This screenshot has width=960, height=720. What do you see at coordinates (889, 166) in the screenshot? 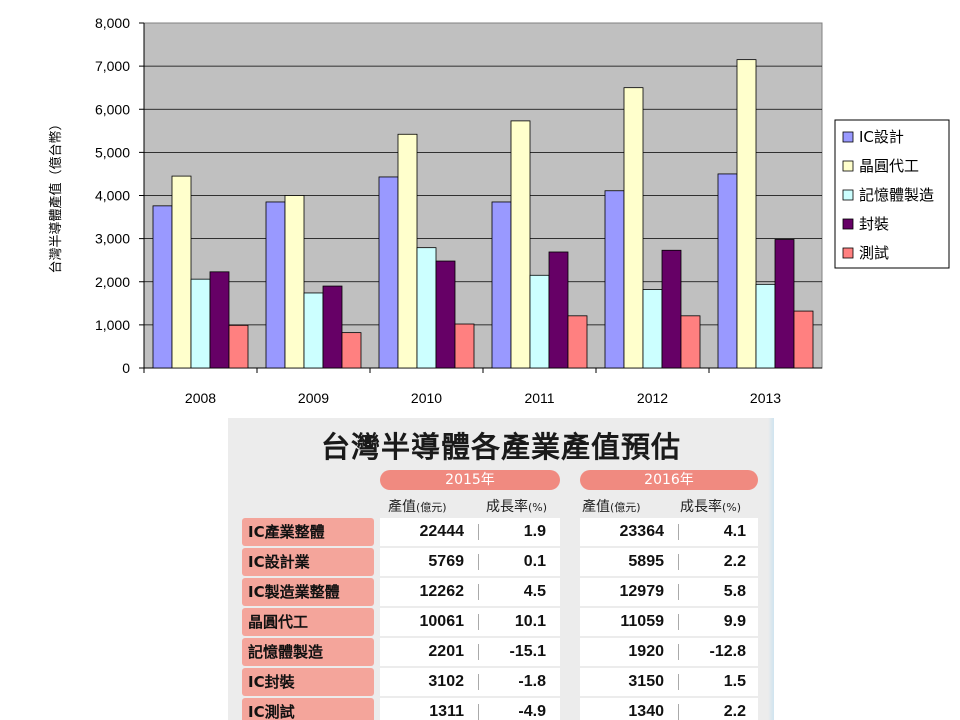
I see `legend-label: 晶圓代工` at bounding box center [889, 166].